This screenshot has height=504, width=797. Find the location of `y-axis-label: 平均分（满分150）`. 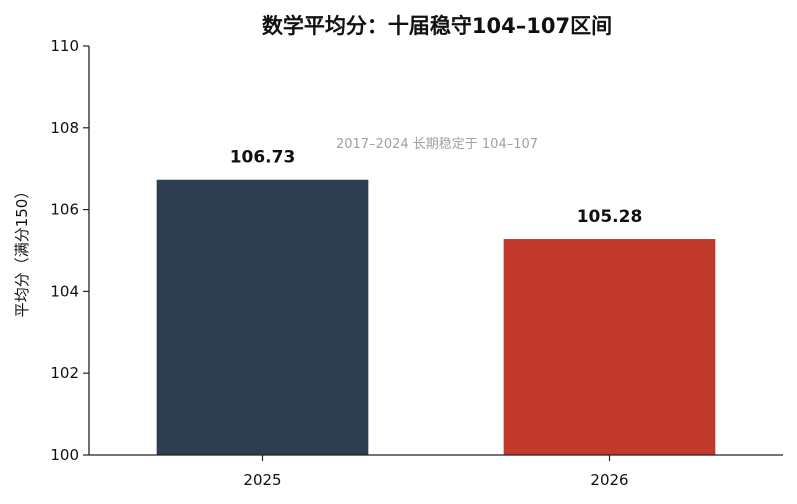

y-axis-label: 平均分（满分150） is located at coordinates (22, 251).